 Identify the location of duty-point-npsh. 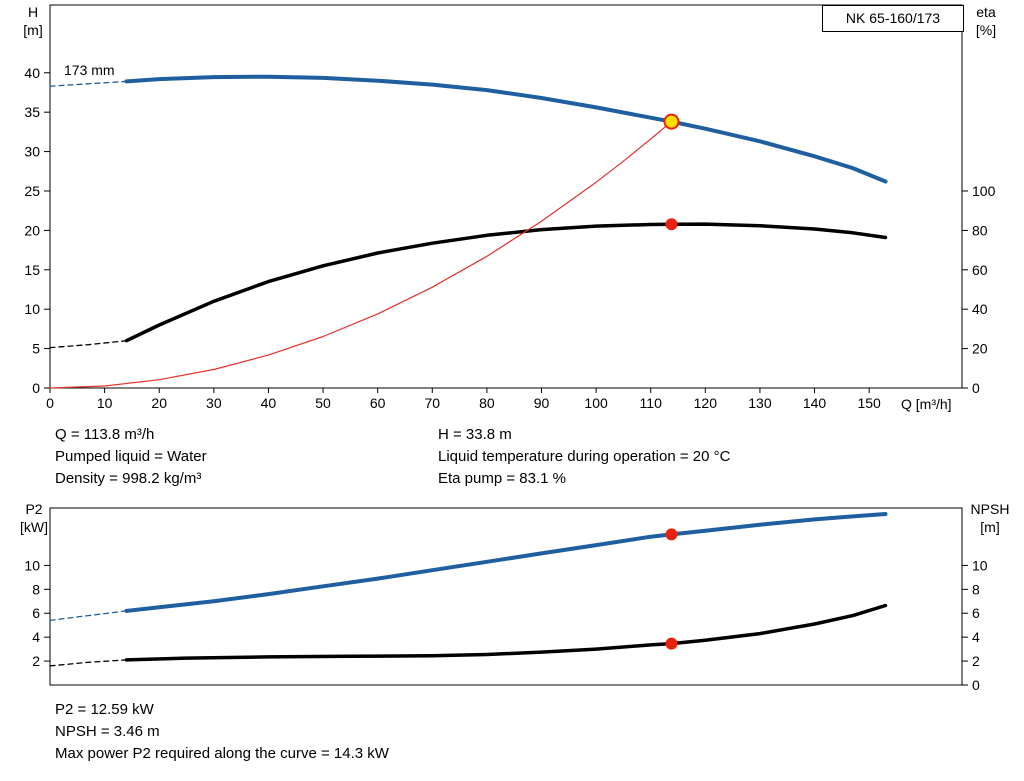
(671, 643).